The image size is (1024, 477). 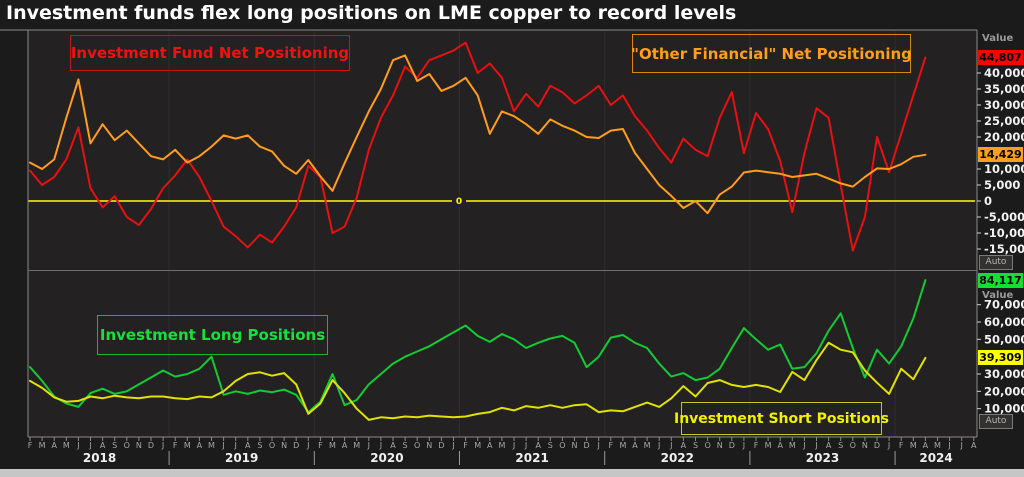 I want to click on year-label: 2020, so click(x=386, y=458).